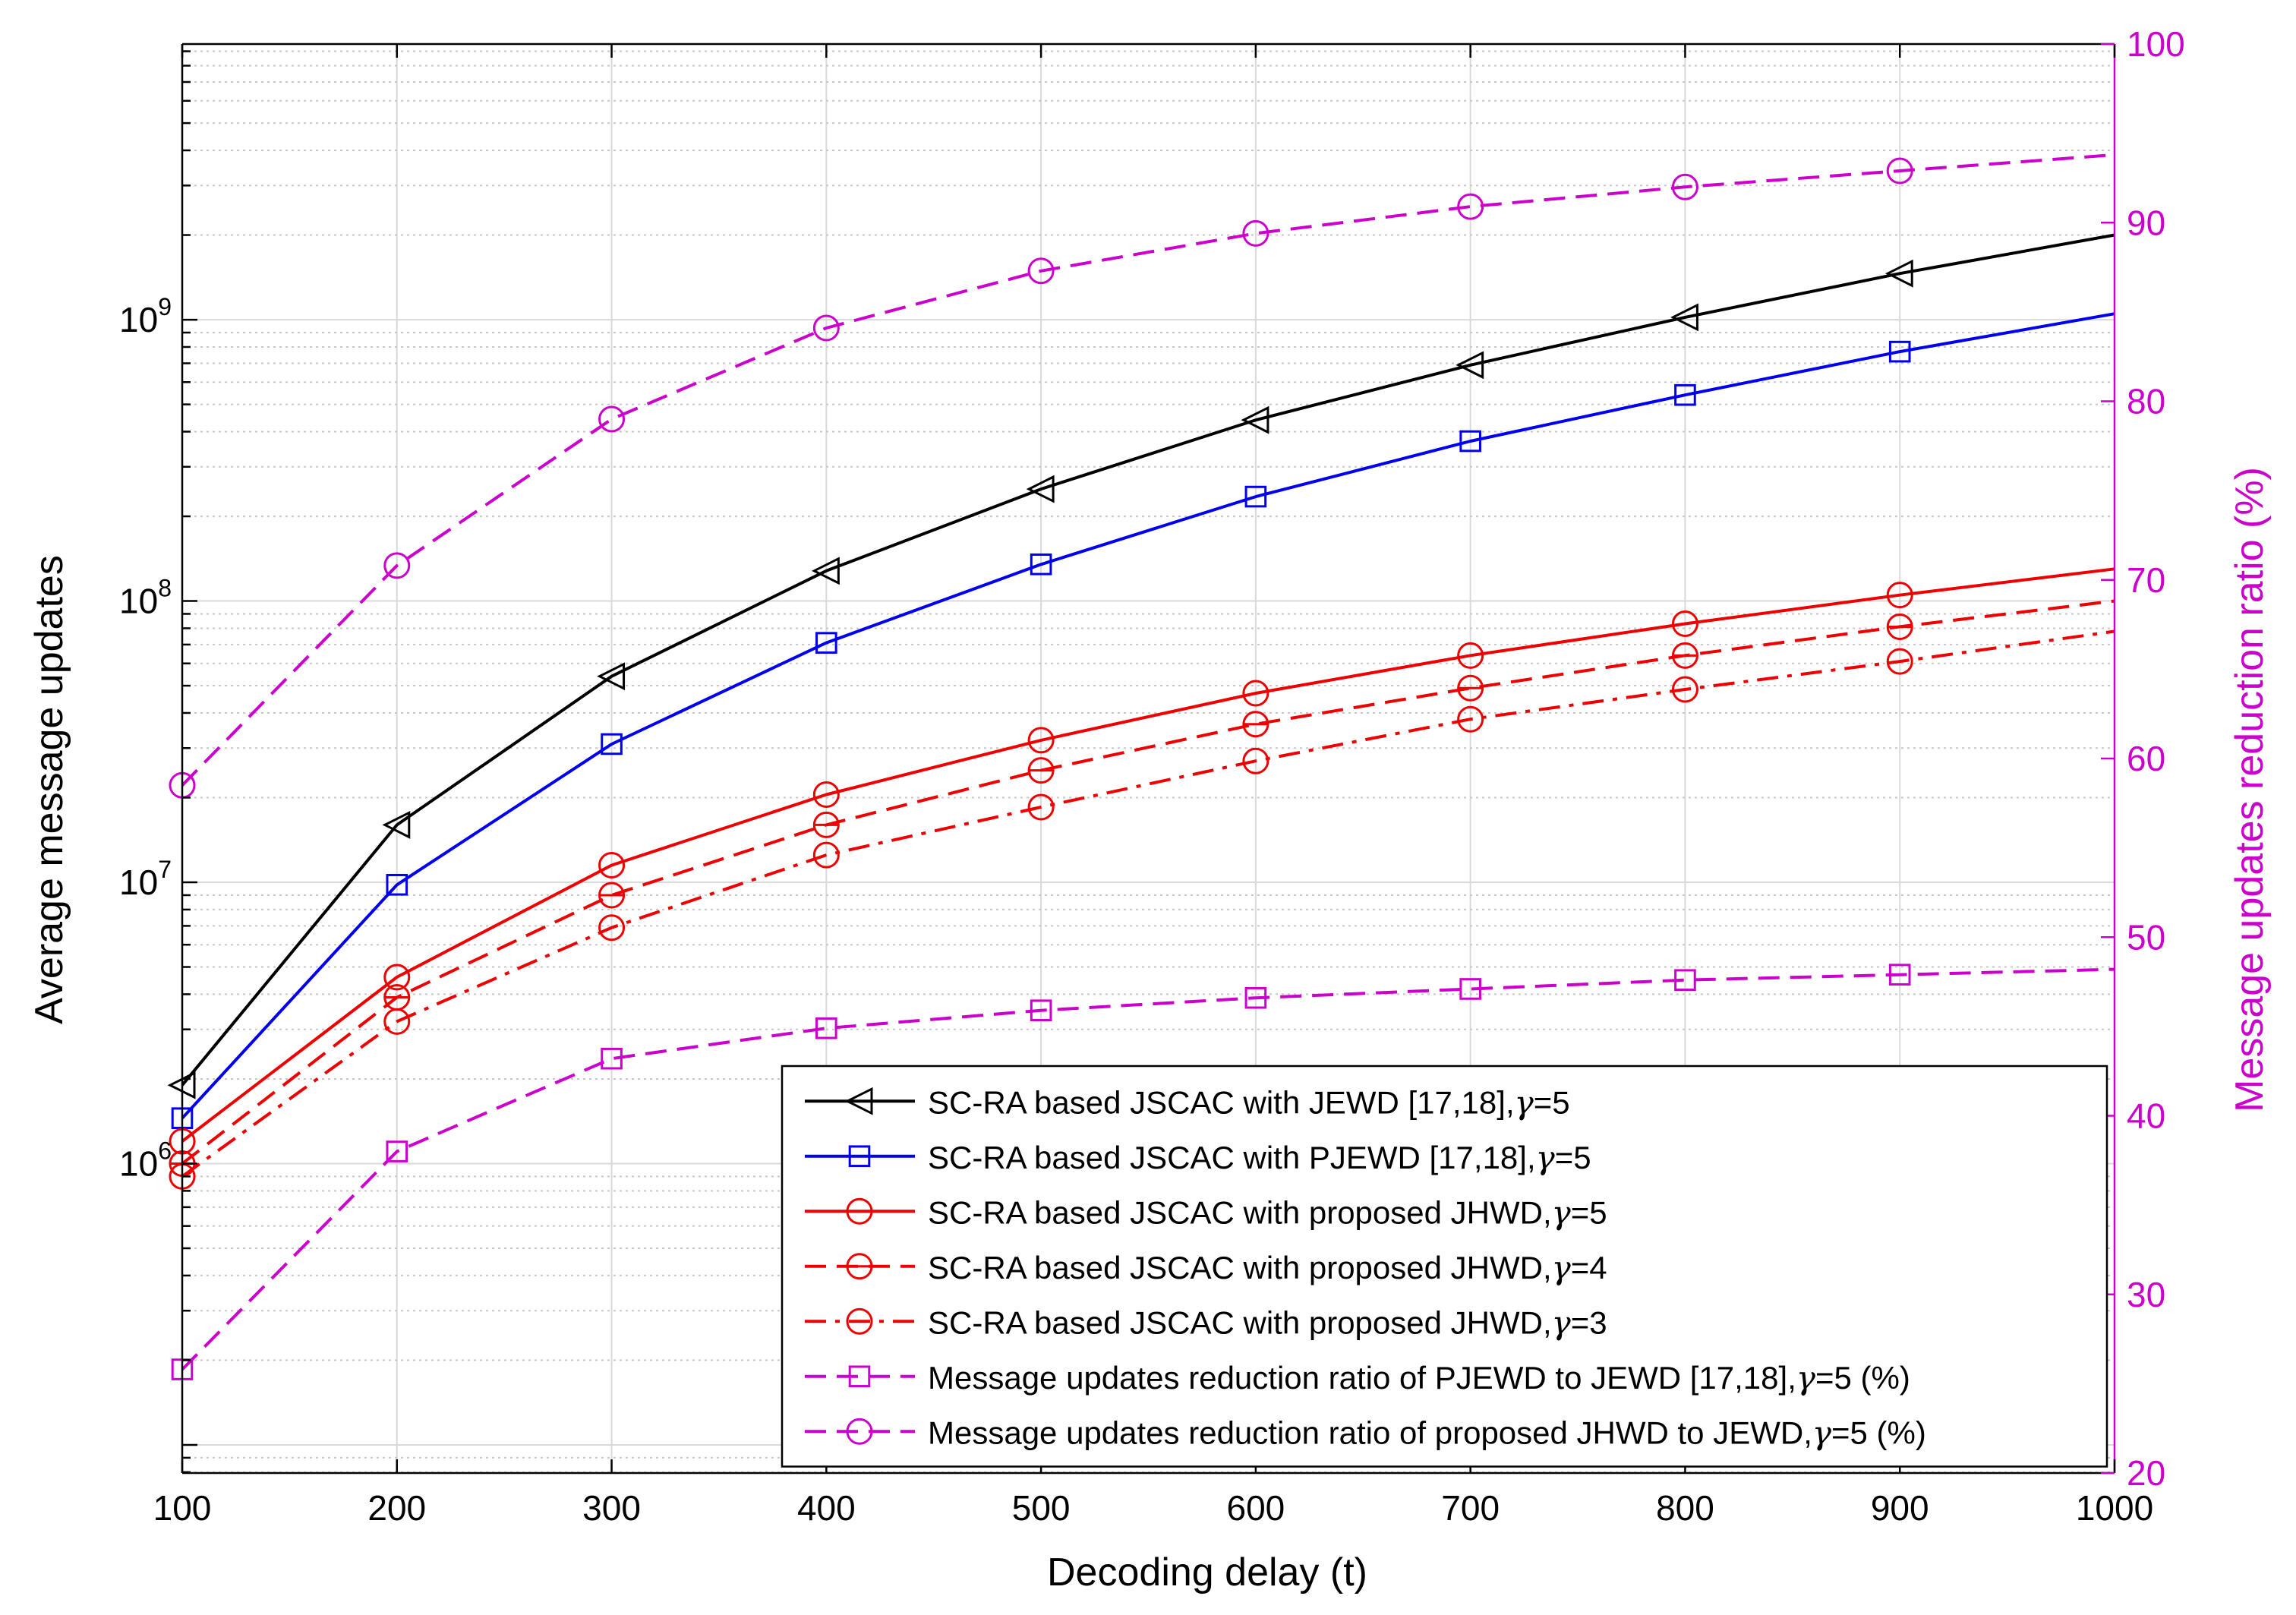 The height and width of the screenshot is (1615, 2296). I want to click on y2-axis-label: Message updates reduction ratio (%), so click(2250, 790).